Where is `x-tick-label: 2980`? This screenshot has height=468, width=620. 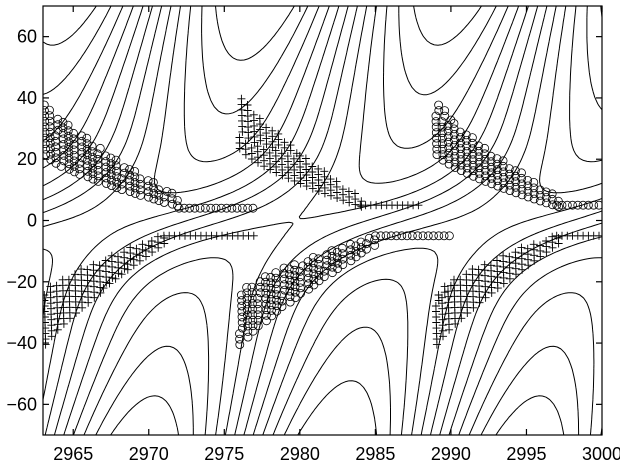
x-tick-label: 2980 is located at coordinates (300, 454).